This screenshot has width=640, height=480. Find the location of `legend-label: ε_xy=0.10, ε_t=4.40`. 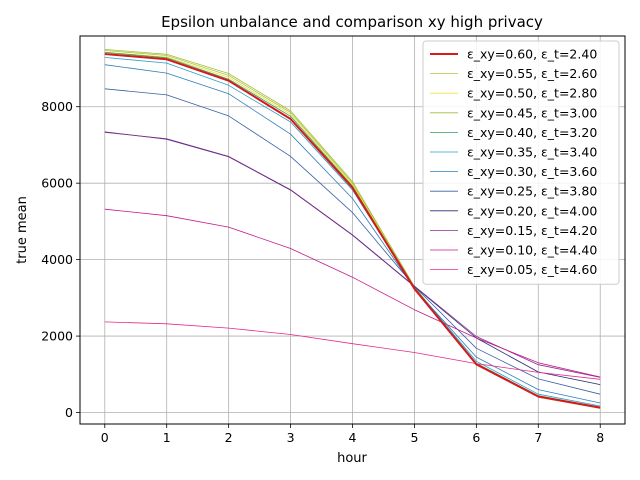

legend-label: ε_xy=0.10, ε_t=4.40 is located at coordinates (532, 250).